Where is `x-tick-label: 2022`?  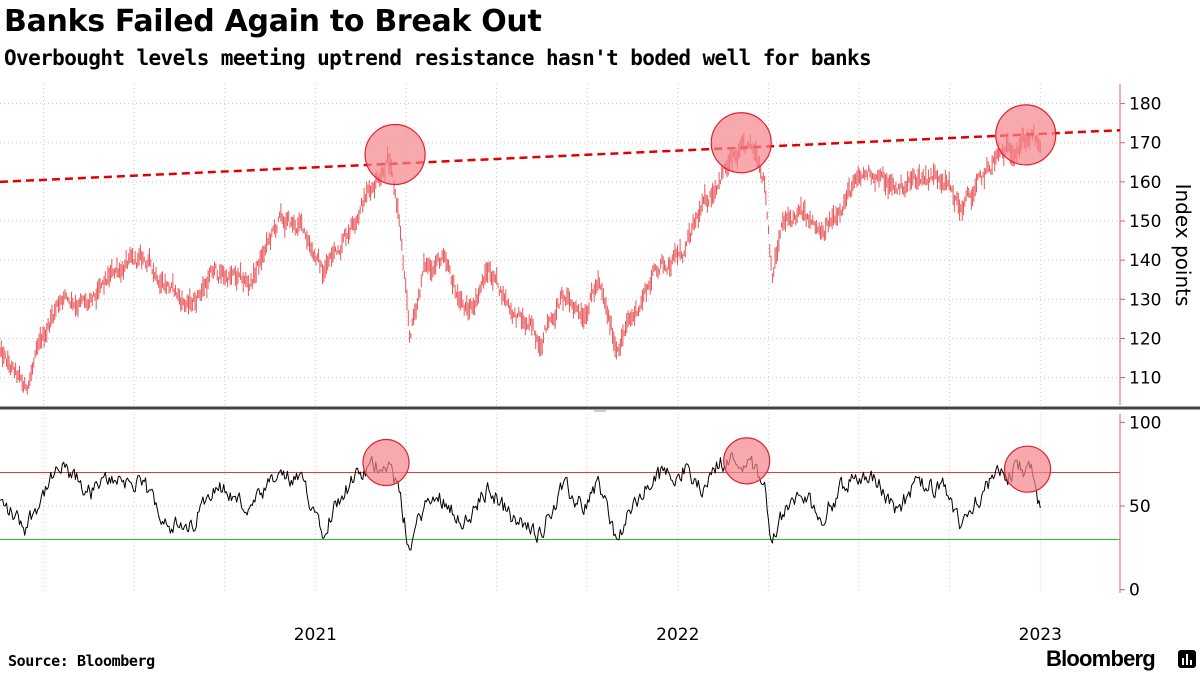 x-tick-label: 2022 is located at coordinates (677, 635).